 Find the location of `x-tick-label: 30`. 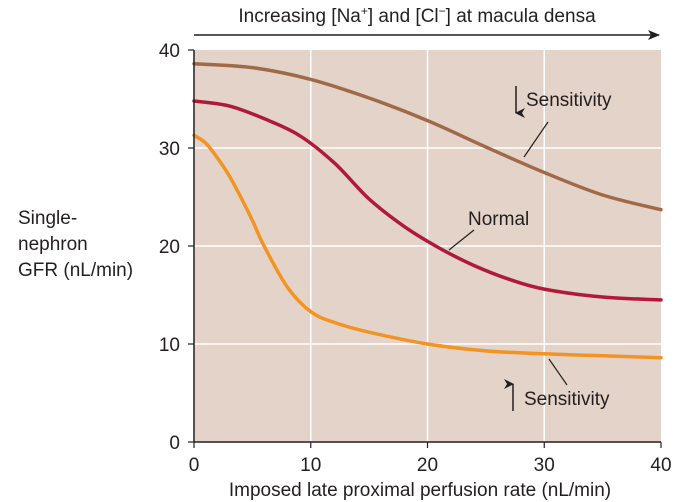

x-tick-label: 30 is located at coordinates (544, 465).